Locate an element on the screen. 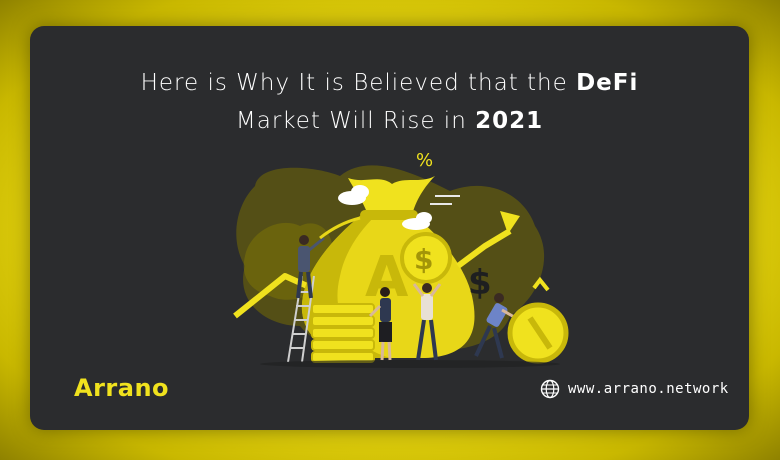 This screenshot has width=780, height=460. dollar-sign: $ is located at coordinates (423, 259).